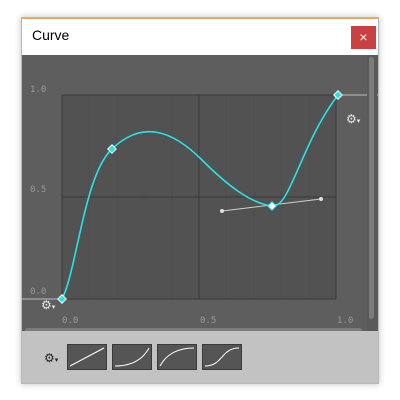  I want to click on preset-linear, so click(87, 357).